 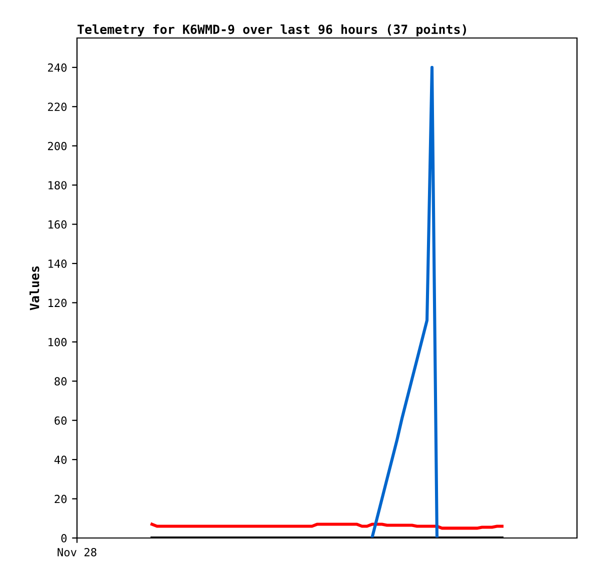 I want to click on y-tick-label: 180, so click(x=57, y=185).